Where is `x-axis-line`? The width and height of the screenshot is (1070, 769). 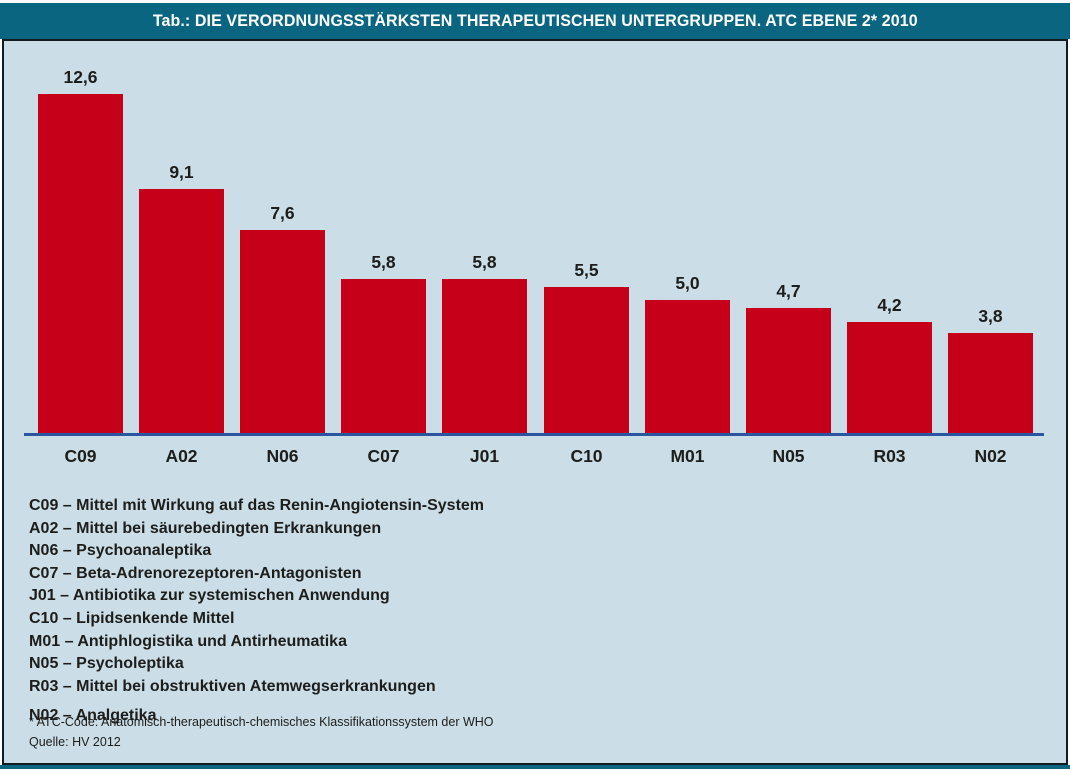
x-axis-line is located at coordinates (534, 434).